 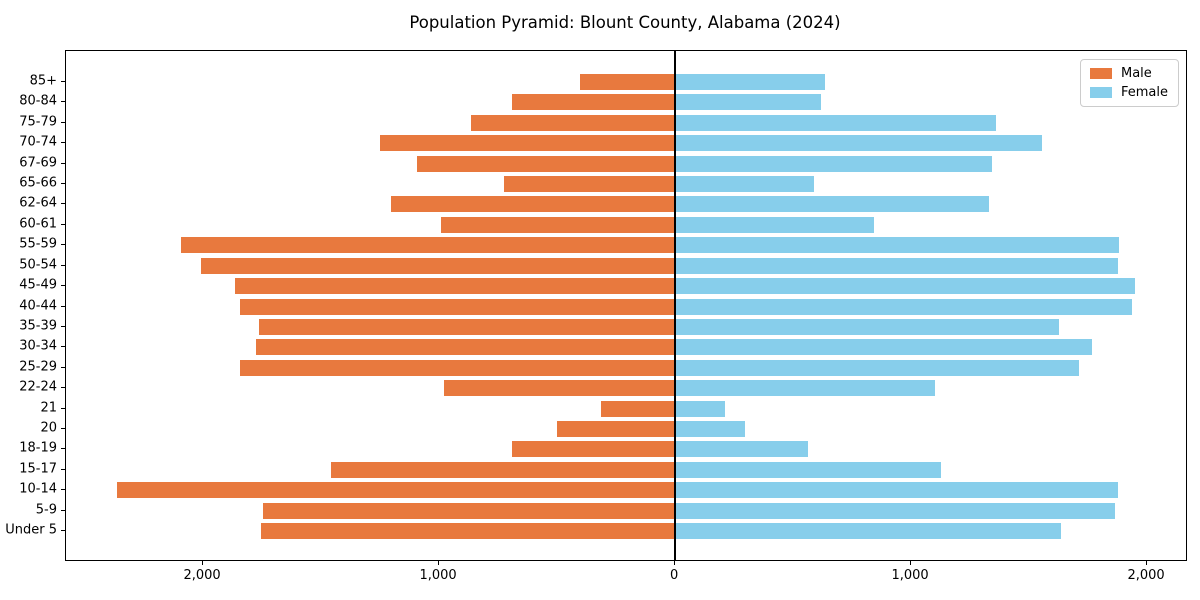 I want to click on legend-label-male: Male, so click(x=1136, y=73).